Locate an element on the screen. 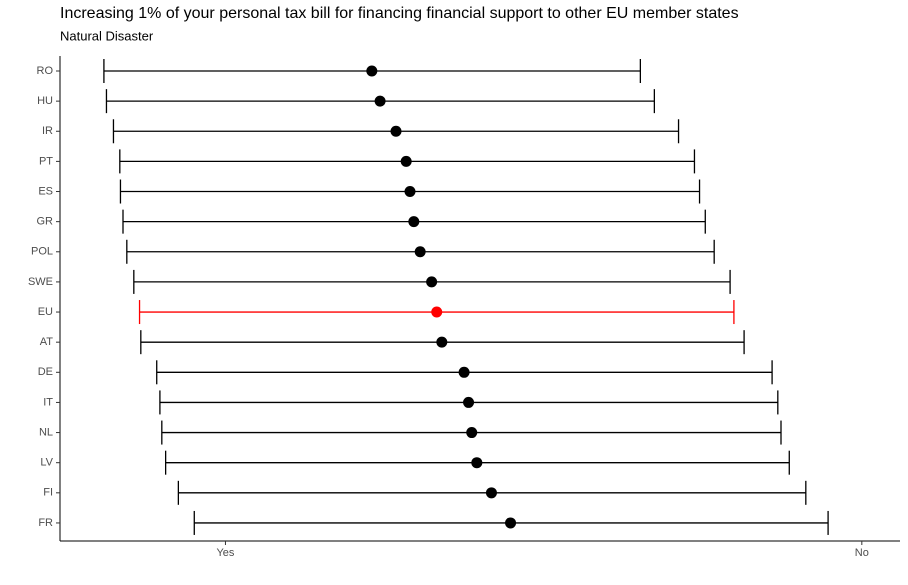 The image size is (908, 585). x-tick-label: Yes is located at coordinates (225, 553).